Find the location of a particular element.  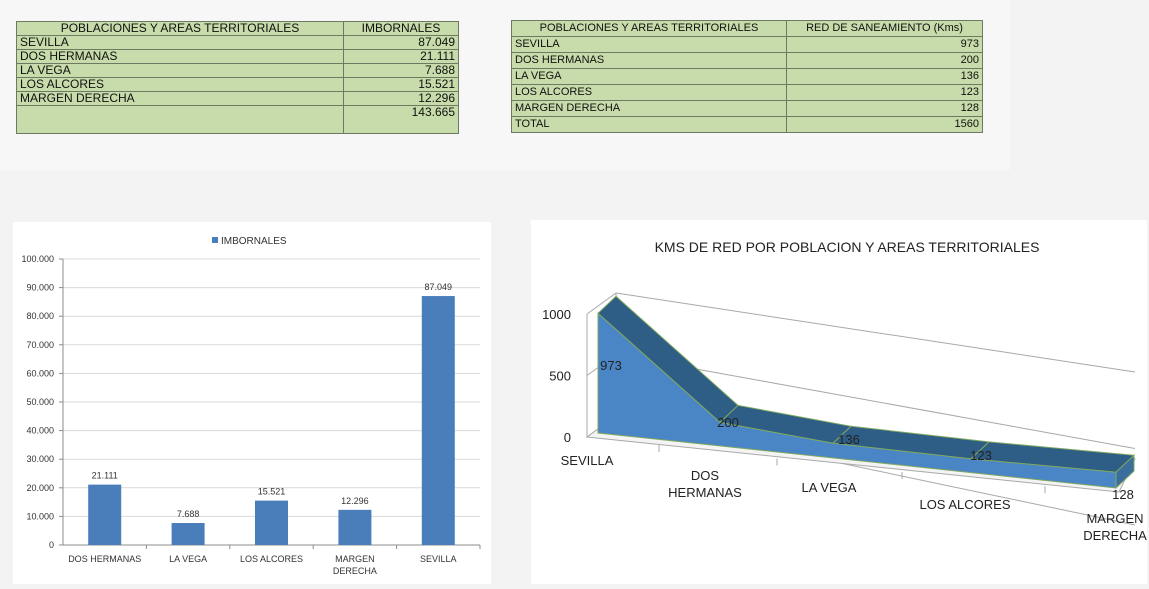

y-tick-label: 80.000 is located at coordinates (40, 316).